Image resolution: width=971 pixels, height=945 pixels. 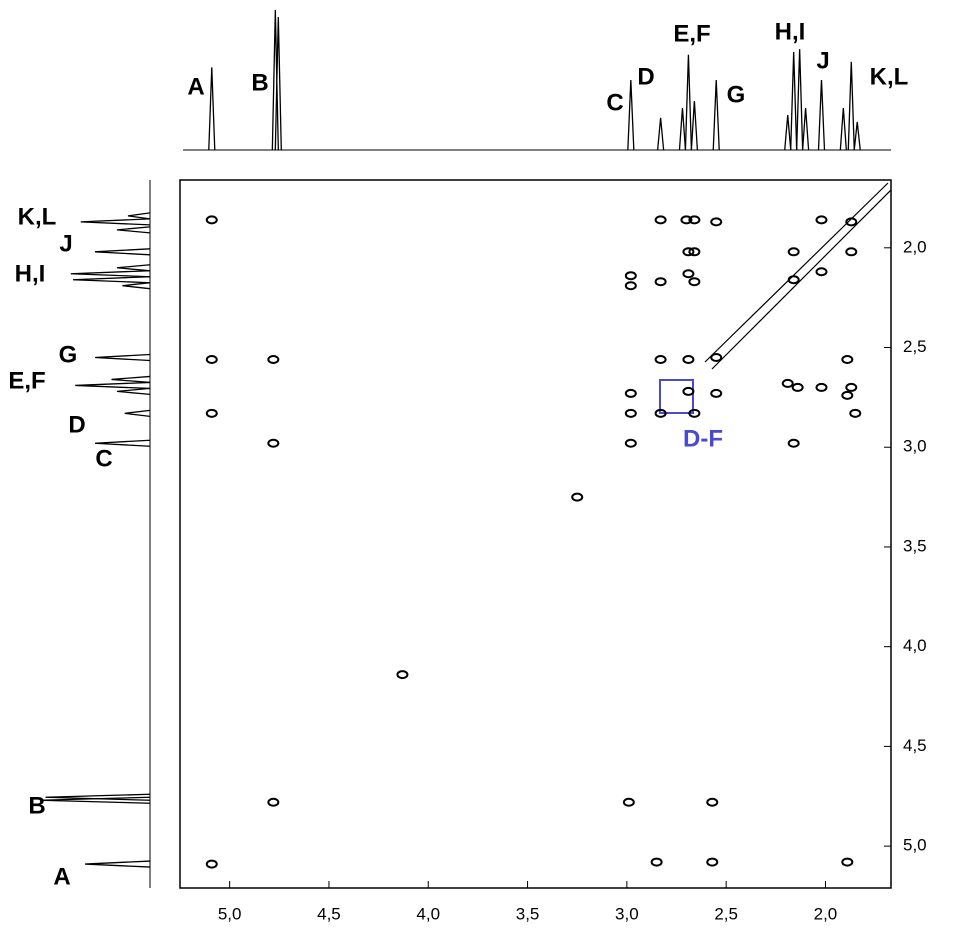 What do you see at coordinates (915, 446) in the screenshot?
I see `y-tick-label: 3,0` at bounding box center [915, 446].